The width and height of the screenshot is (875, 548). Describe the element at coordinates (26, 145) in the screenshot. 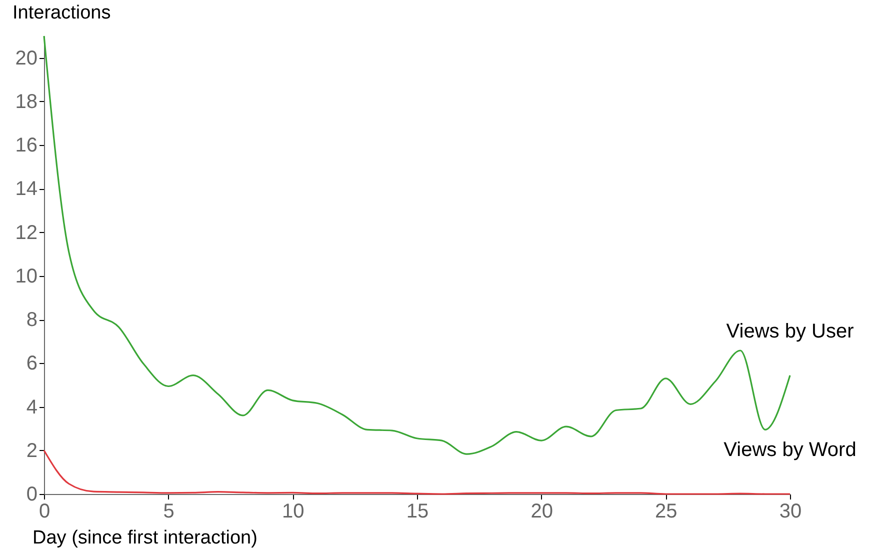

I see `y-tick-label: 16` at that location.